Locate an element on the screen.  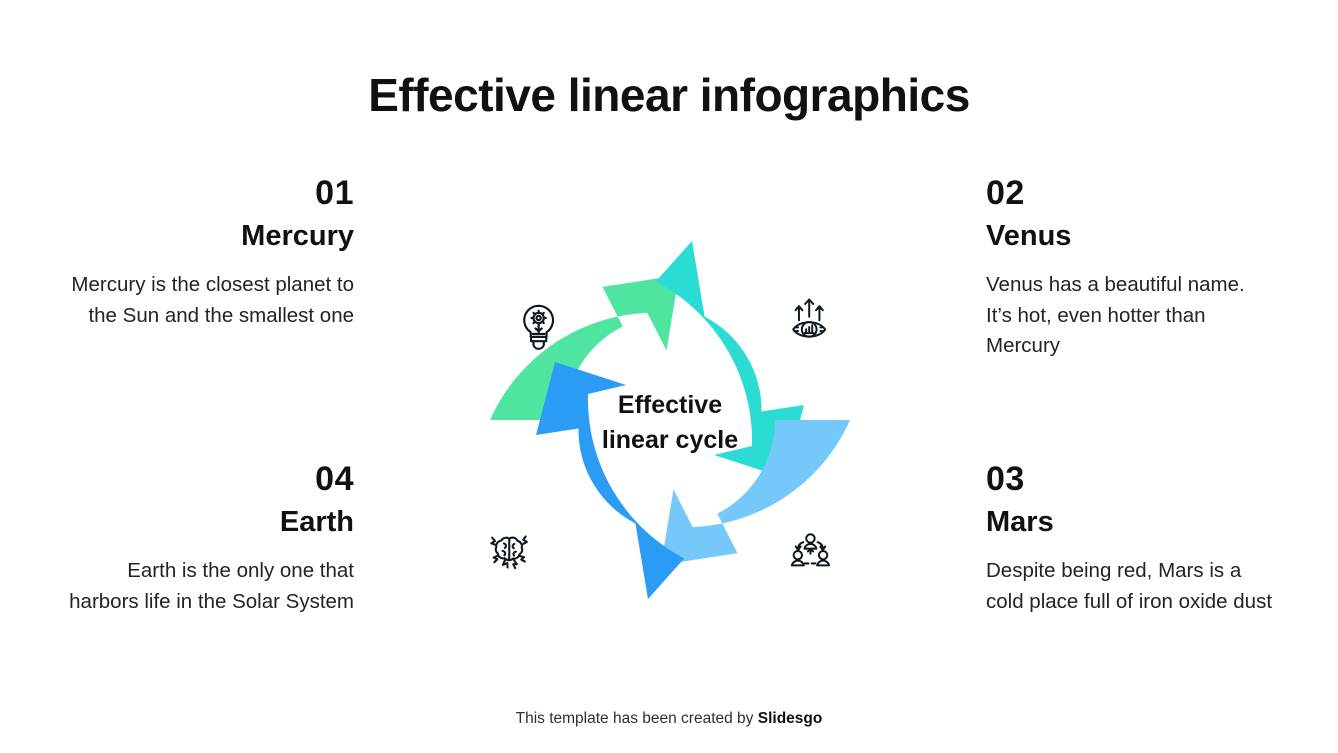
cycle-center-line-1: Effective is located at coordinates (670, 405).